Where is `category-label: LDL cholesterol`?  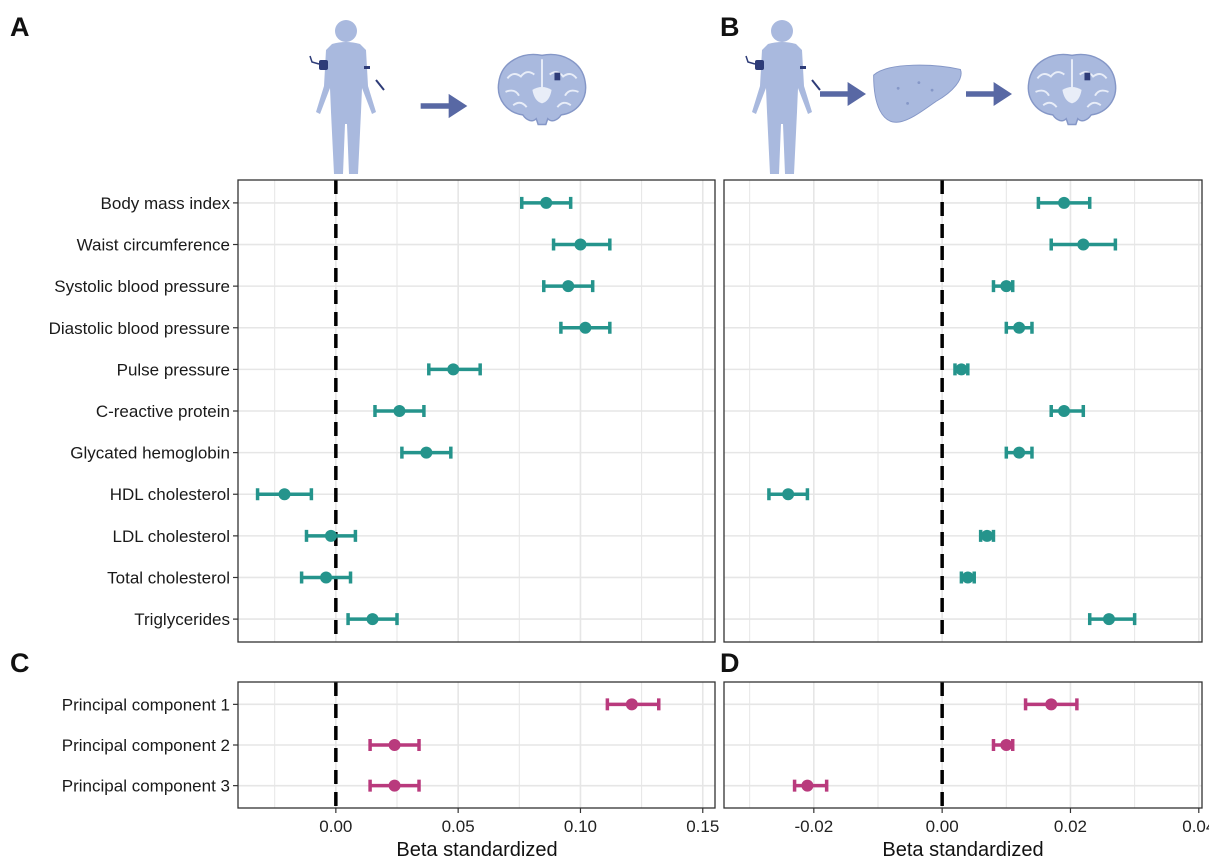 category-label: LDL cholesterol is located at coordinates (172, 536).